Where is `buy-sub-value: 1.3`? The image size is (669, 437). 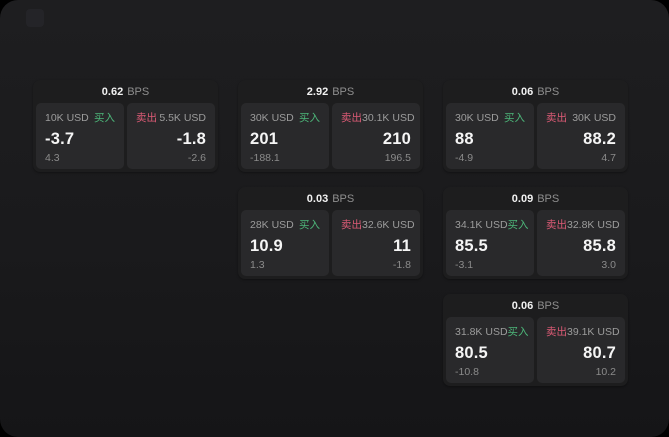
buy-sub-value: 1.3 is located at coordinates (257, 264).